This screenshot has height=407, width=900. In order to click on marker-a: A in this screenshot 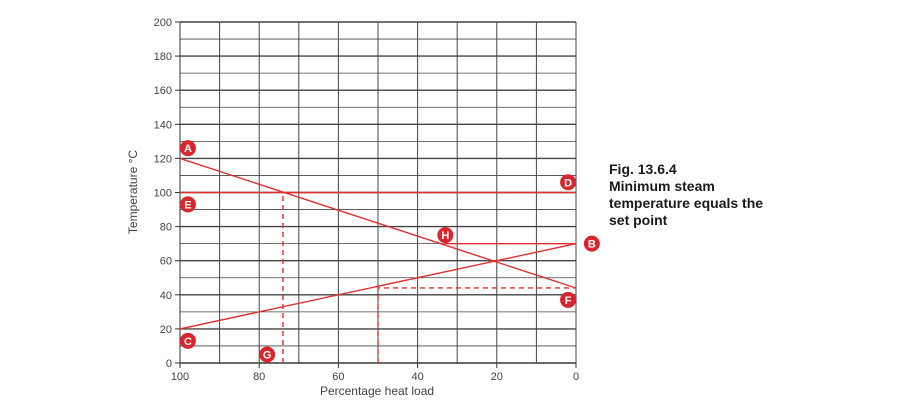, I will do `click(187, 148)`.